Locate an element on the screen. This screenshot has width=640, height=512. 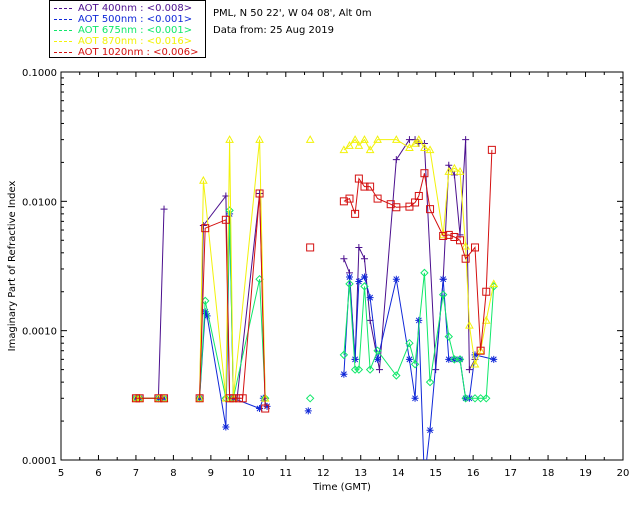
x-tick-label: 10 is located at coordinates (248, 473).